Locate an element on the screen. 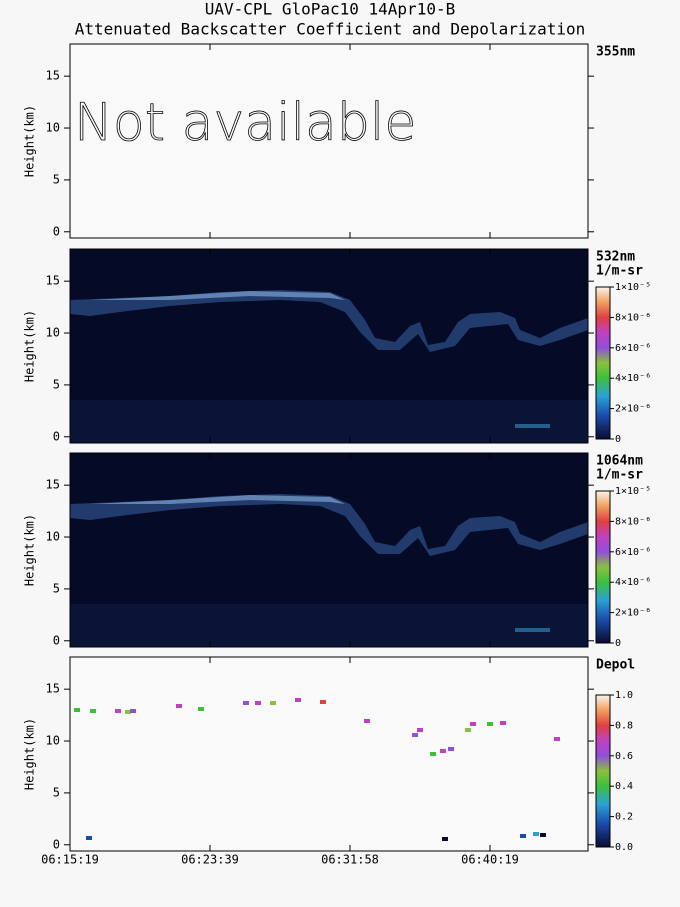  x-tick-label: 06:15:19 is located at coordinates (70, 860).